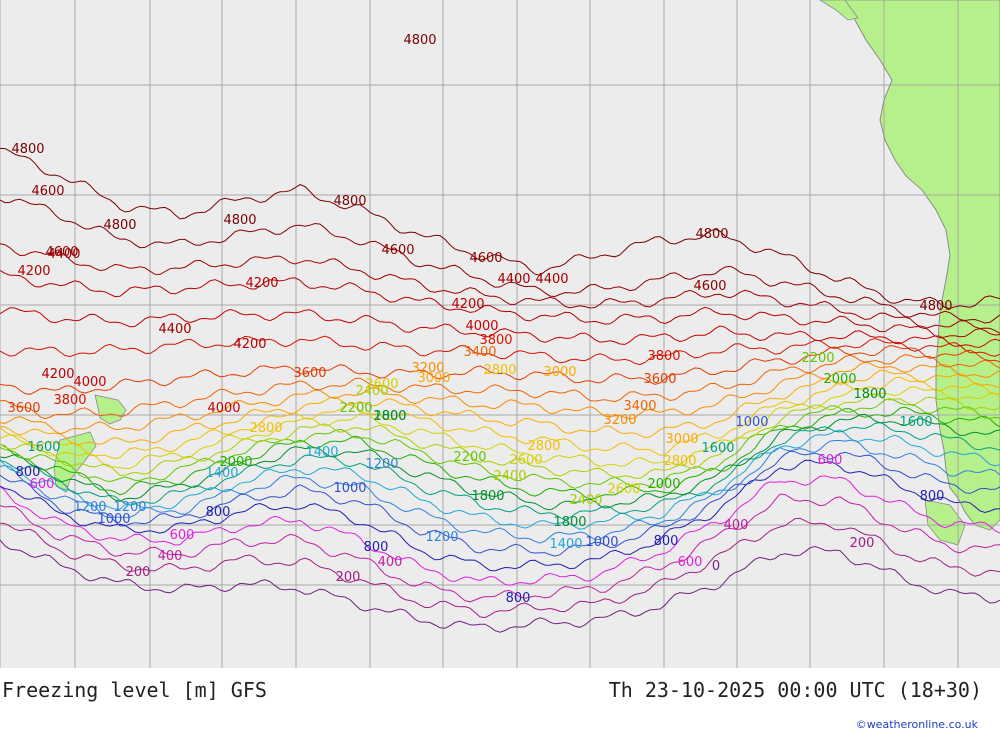 The height and width of the screenshot is (733, 1000). Describe the element at coordinates (639, 406) in the screenshot. I see `contour-label-3400: 3400` at that location.